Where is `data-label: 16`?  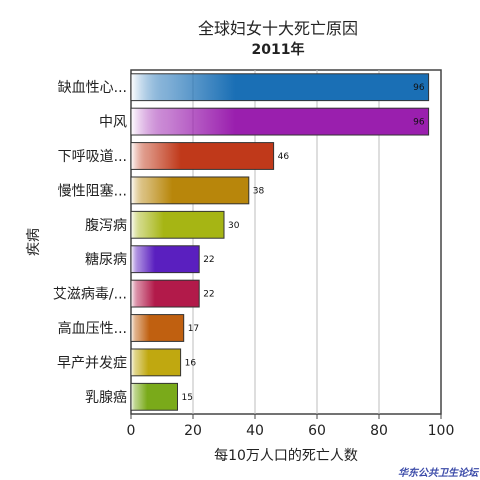 data-label: 16 is located at coordinates (191, 363).